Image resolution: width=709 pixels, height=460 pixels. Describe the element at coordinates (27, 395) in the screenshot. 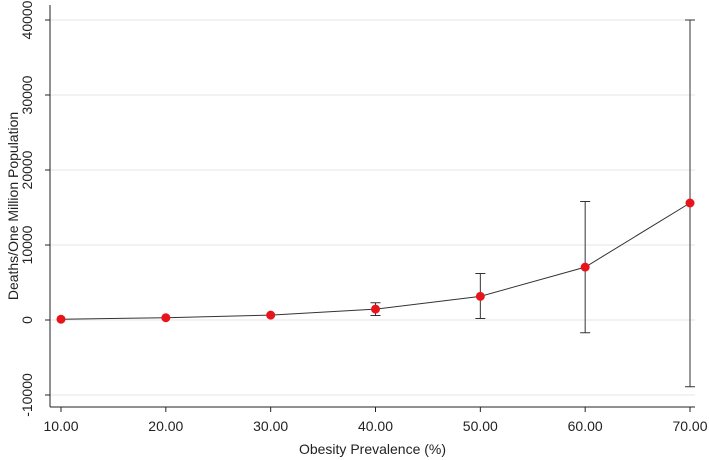

I see `y-tick-label: -10000` at that location.